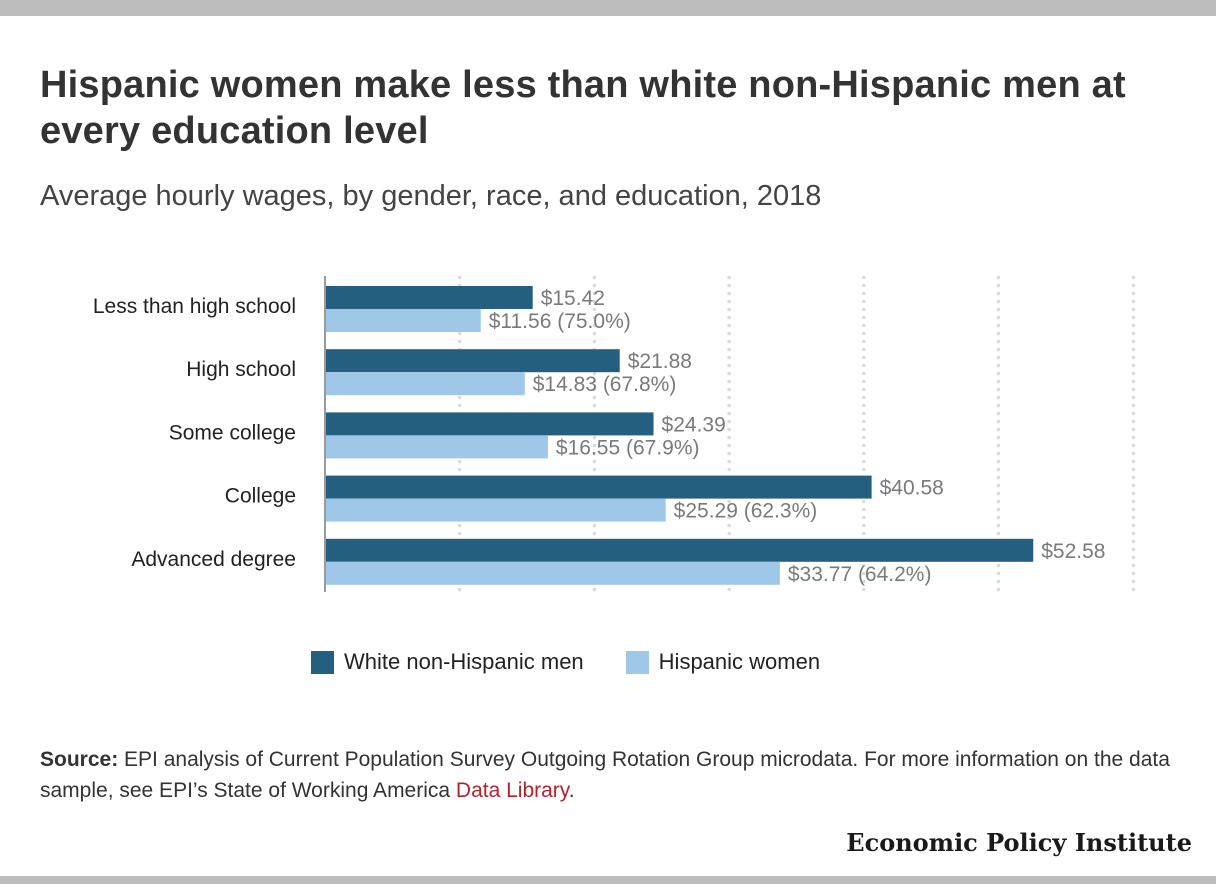  I want to click on data-label: $25.29 (62.3%), so click(746, 511).